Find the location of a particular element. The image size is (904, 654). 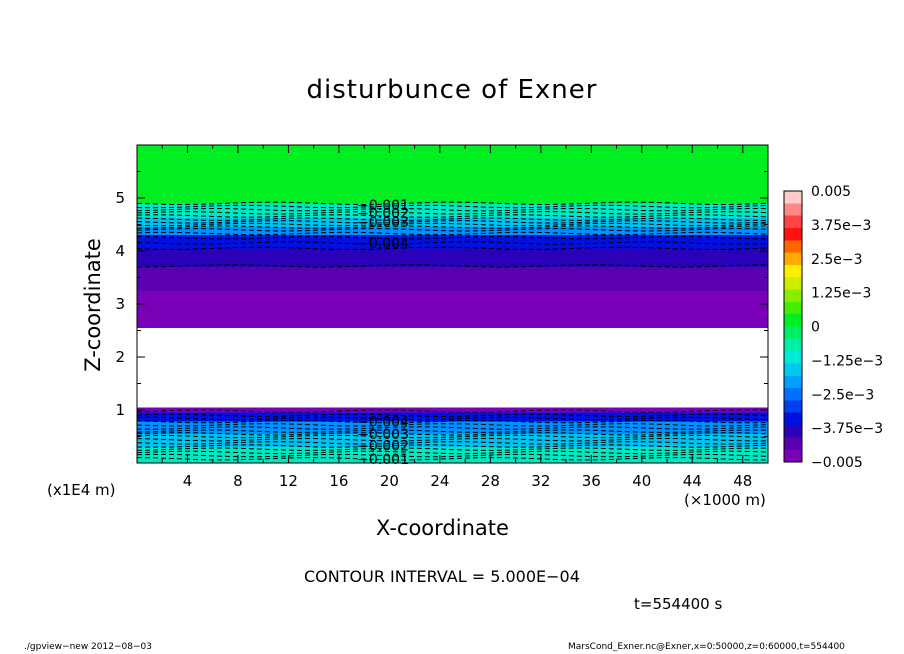

x-tick-label: 36 is located at coordinates (591, 481).